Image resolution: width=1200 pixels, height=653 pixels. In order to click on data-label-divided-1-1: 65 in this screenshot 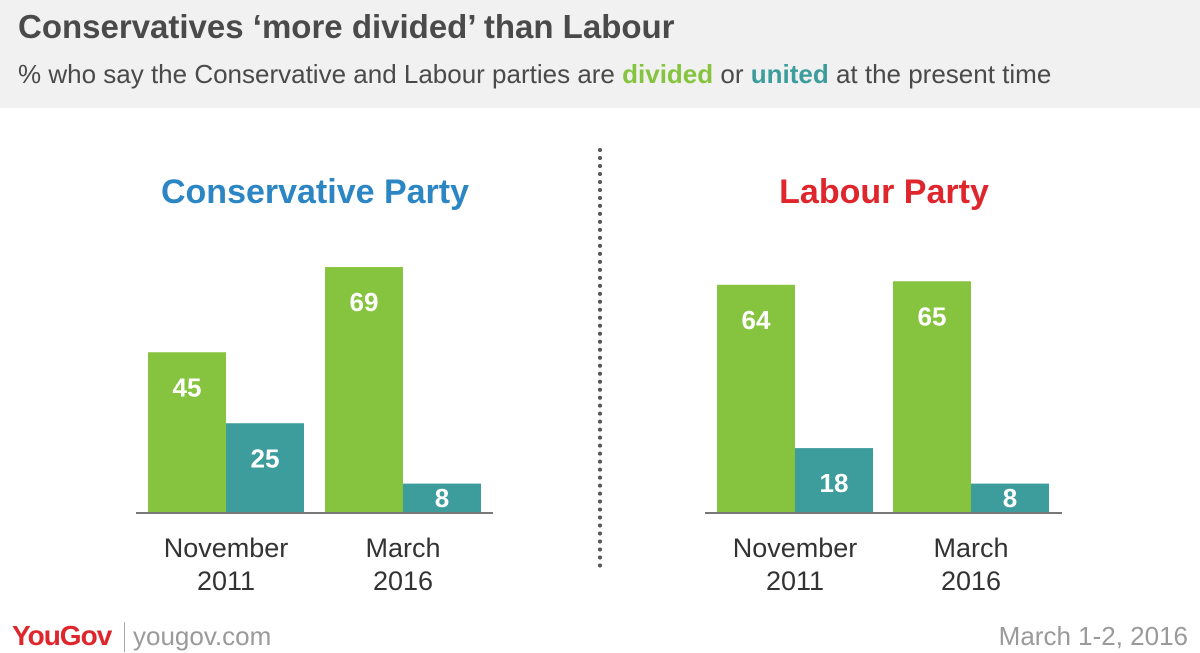, I will do `click(932, 316)`.